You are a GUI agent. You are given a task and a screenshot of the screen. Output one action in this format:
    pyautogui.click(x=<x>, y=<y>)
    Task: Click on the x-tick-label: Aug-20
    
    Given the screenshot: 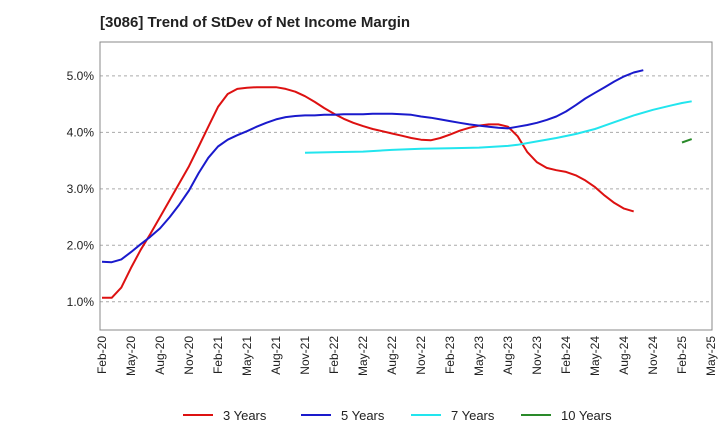 What is the action you would take?
    pyautogui.click(x=160, y=355)
    